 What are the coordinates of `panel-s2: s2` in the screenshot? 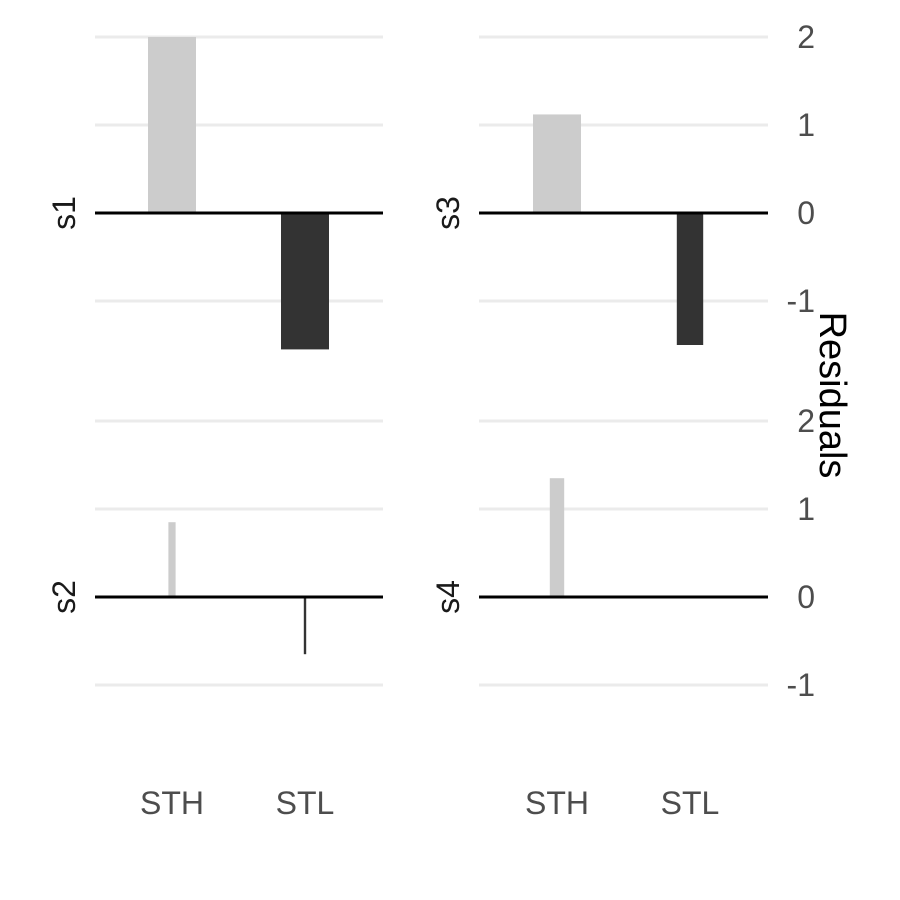 It's located at (214, 553).